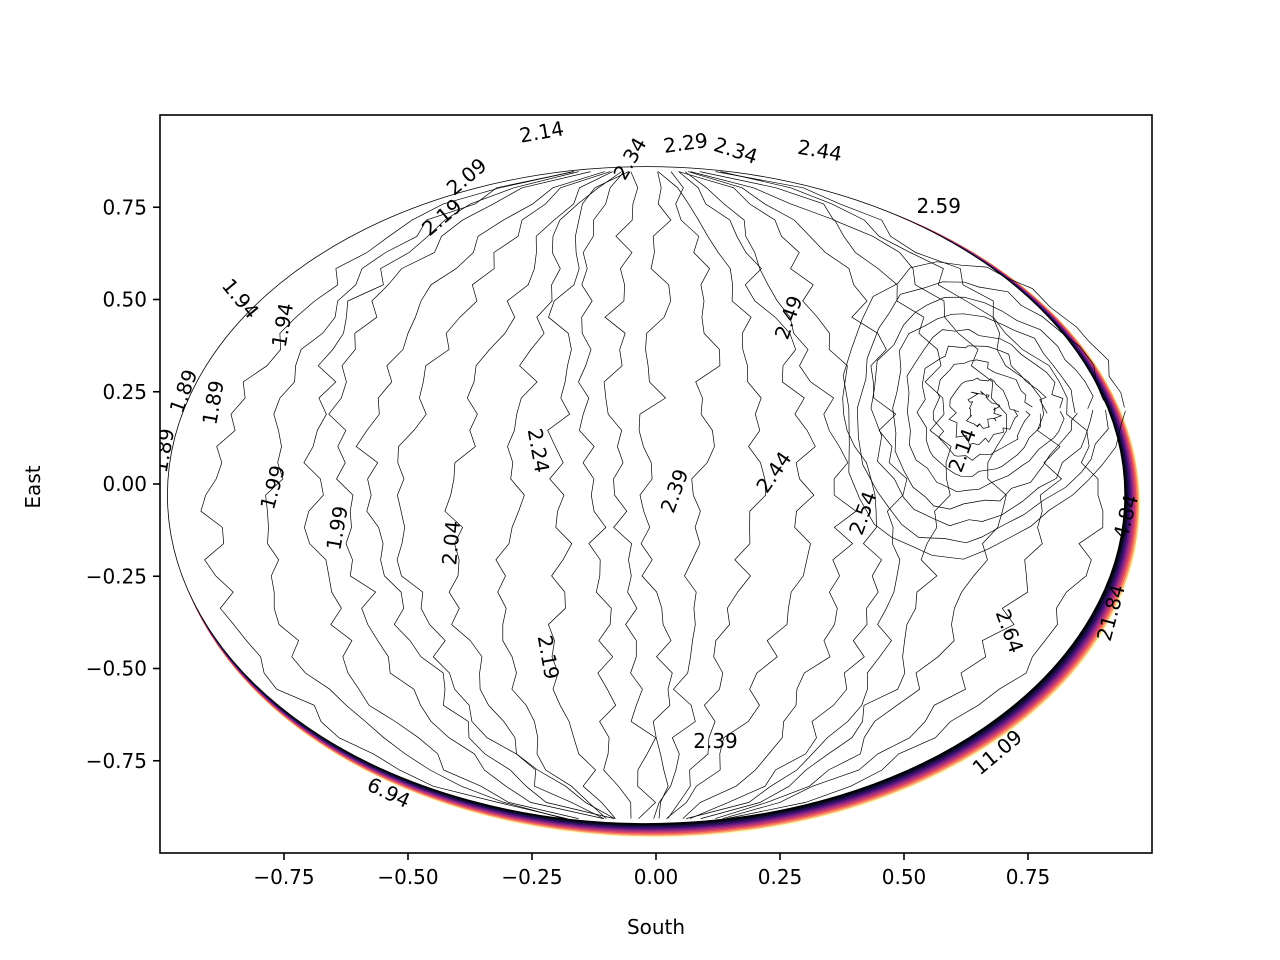 This screenshot has height=960, width=1280. Describe the element at coordinates (780, 877) in the screenshot. I see `x-tick-label: 0.25` at that location.